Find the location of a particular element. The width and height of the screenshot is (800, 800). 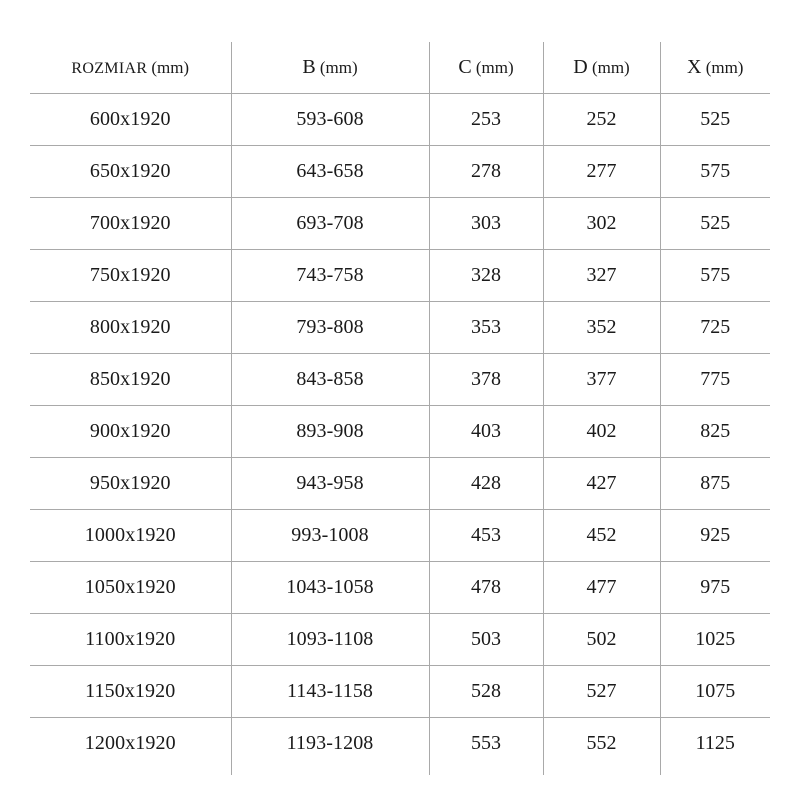

cell-d: 427 is located at coordinates (602, 483).